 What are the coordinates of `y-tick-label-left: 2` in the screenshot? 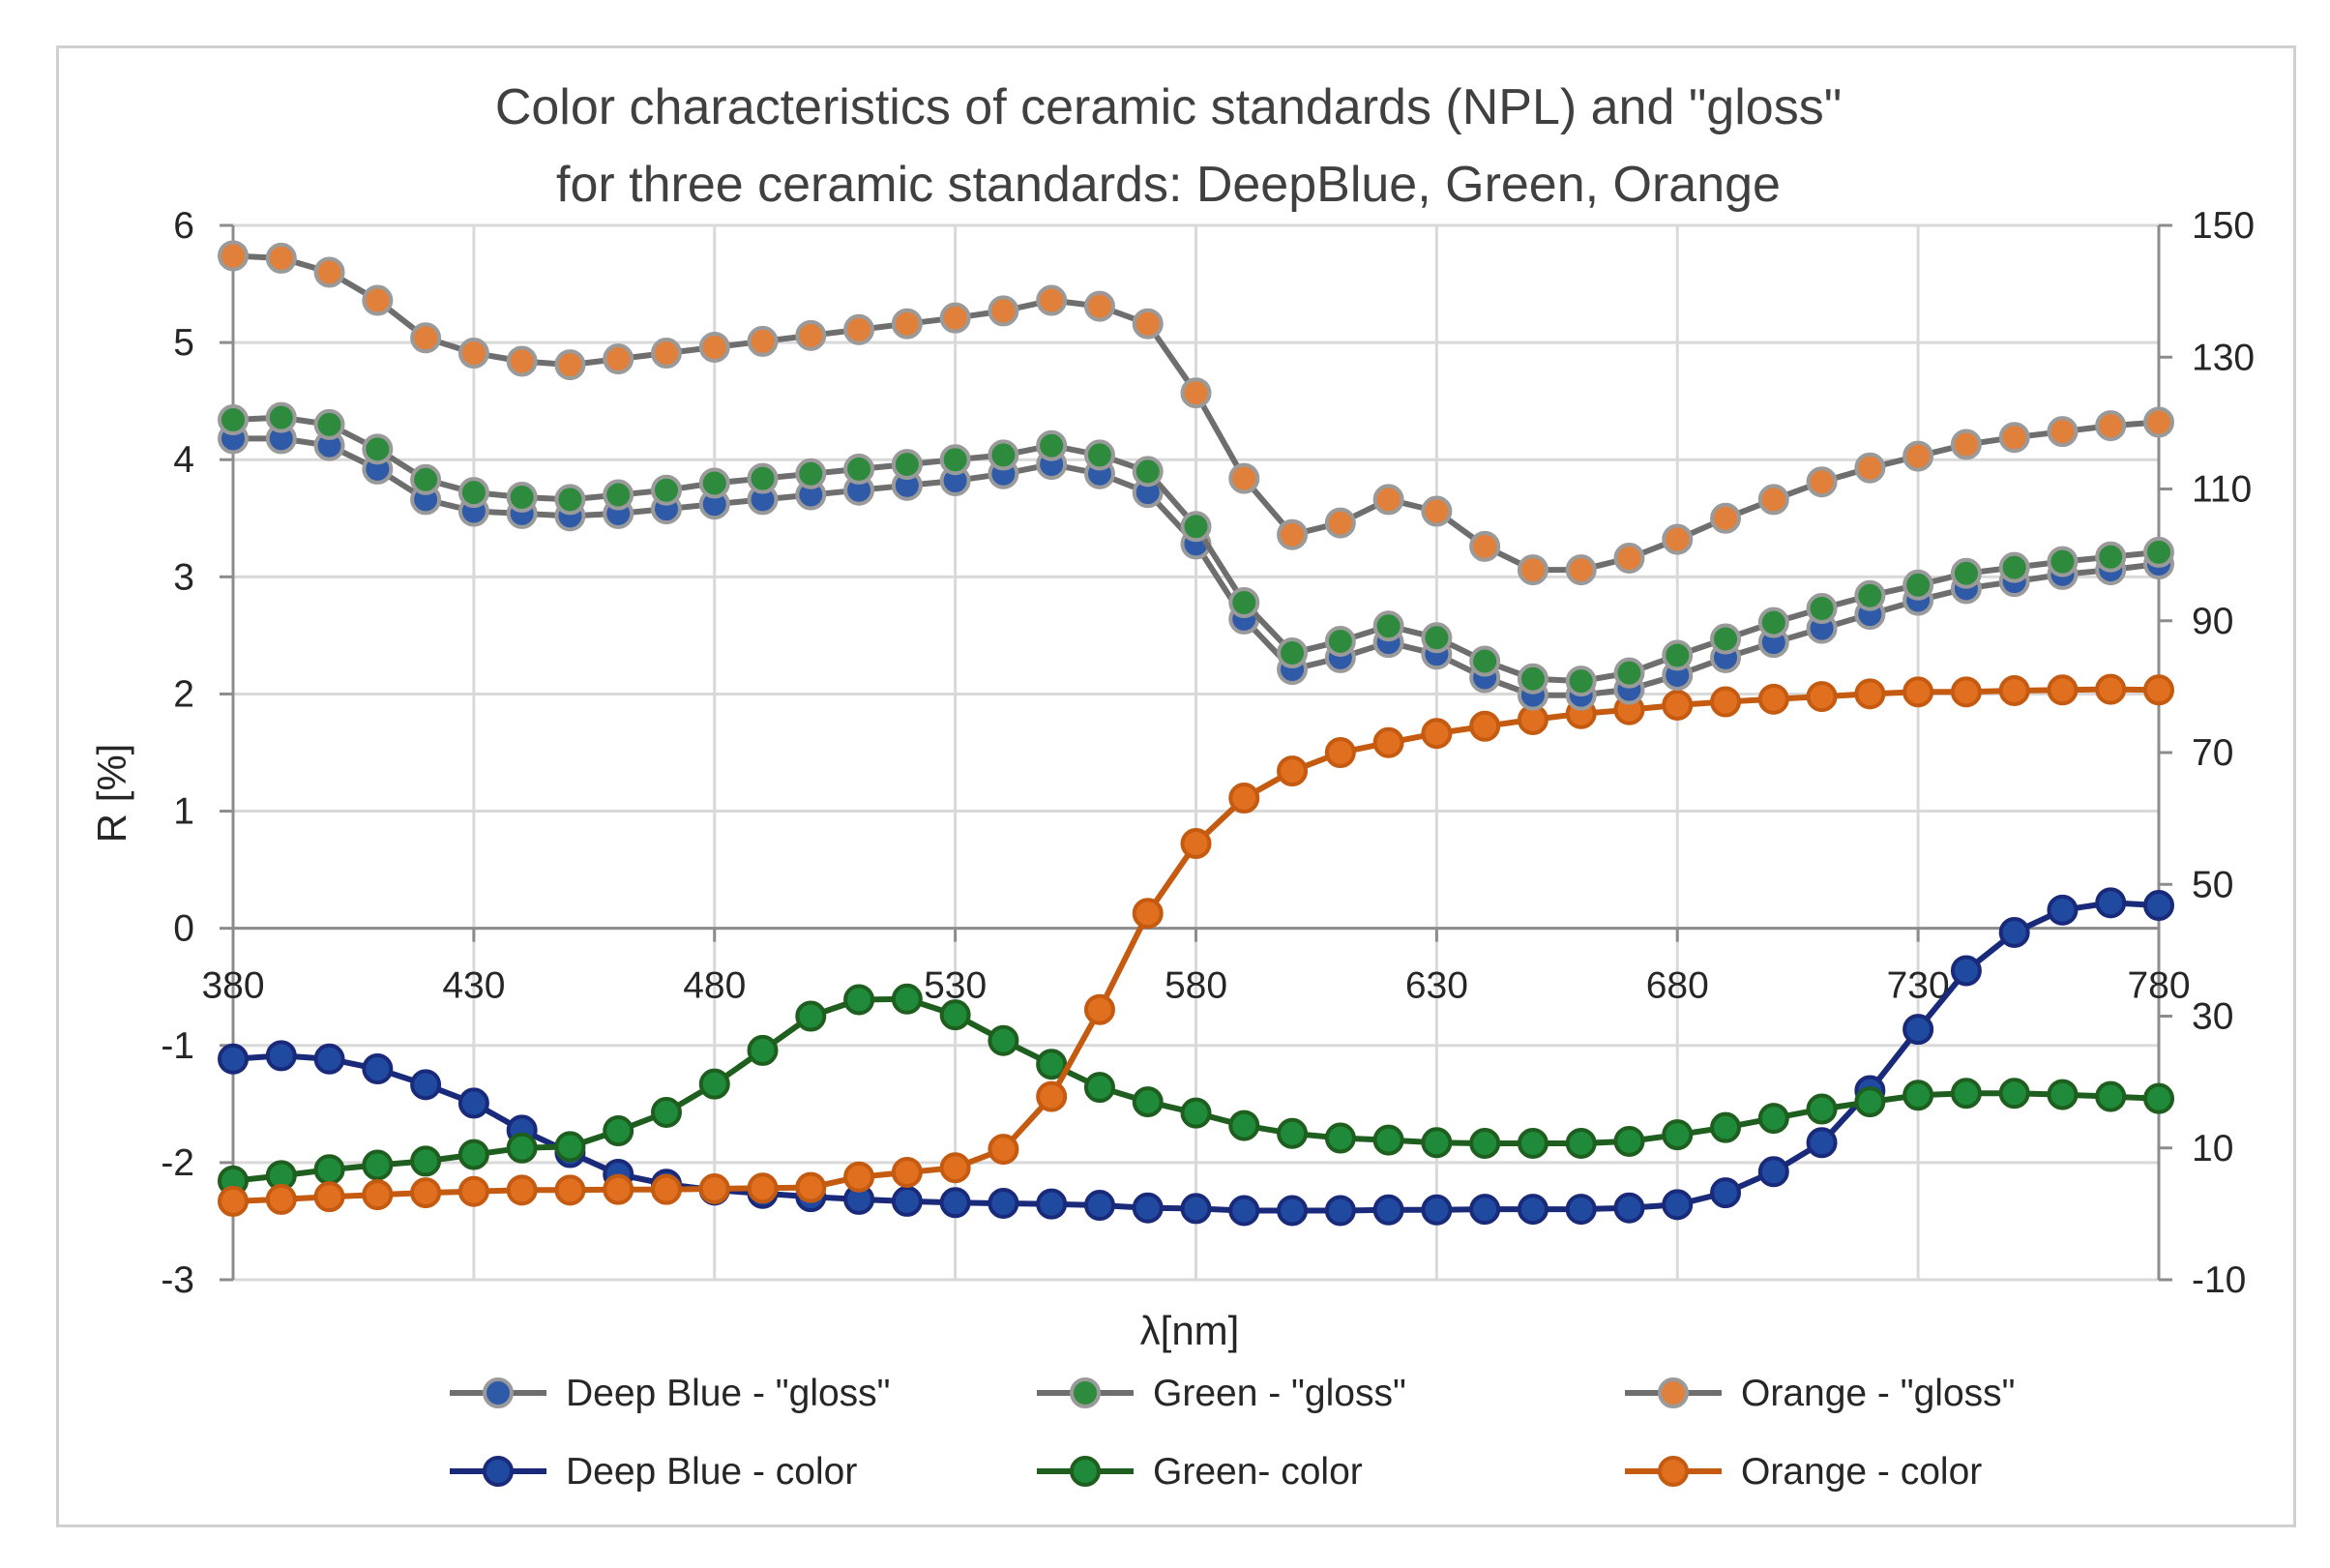 It's located at (183, 694).